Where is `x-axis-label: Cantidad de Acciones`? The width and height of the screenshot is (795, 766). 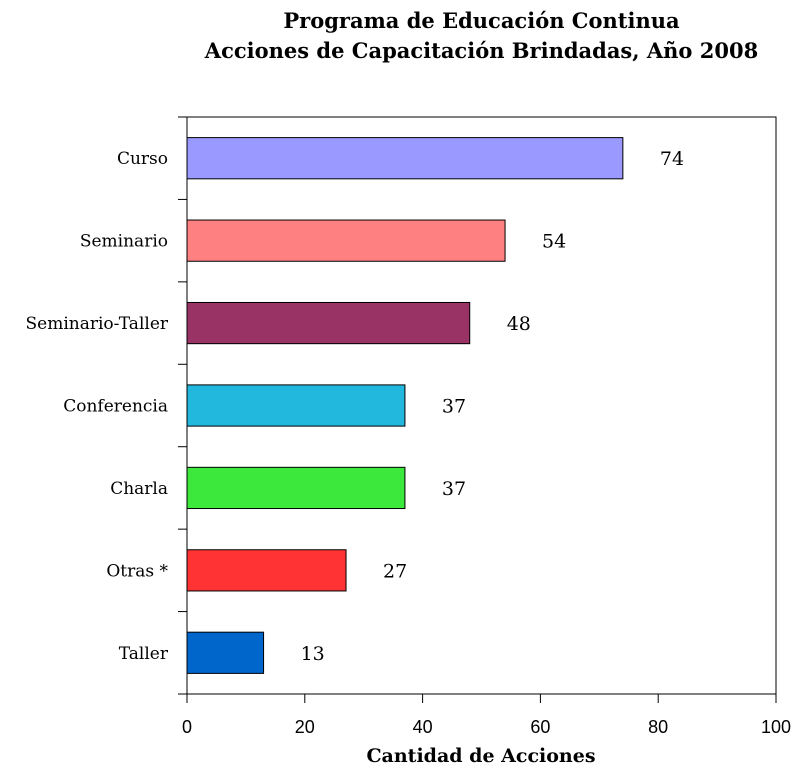
x-axis-label: Cantidad de Acciones is located at coordinates (480, 755).